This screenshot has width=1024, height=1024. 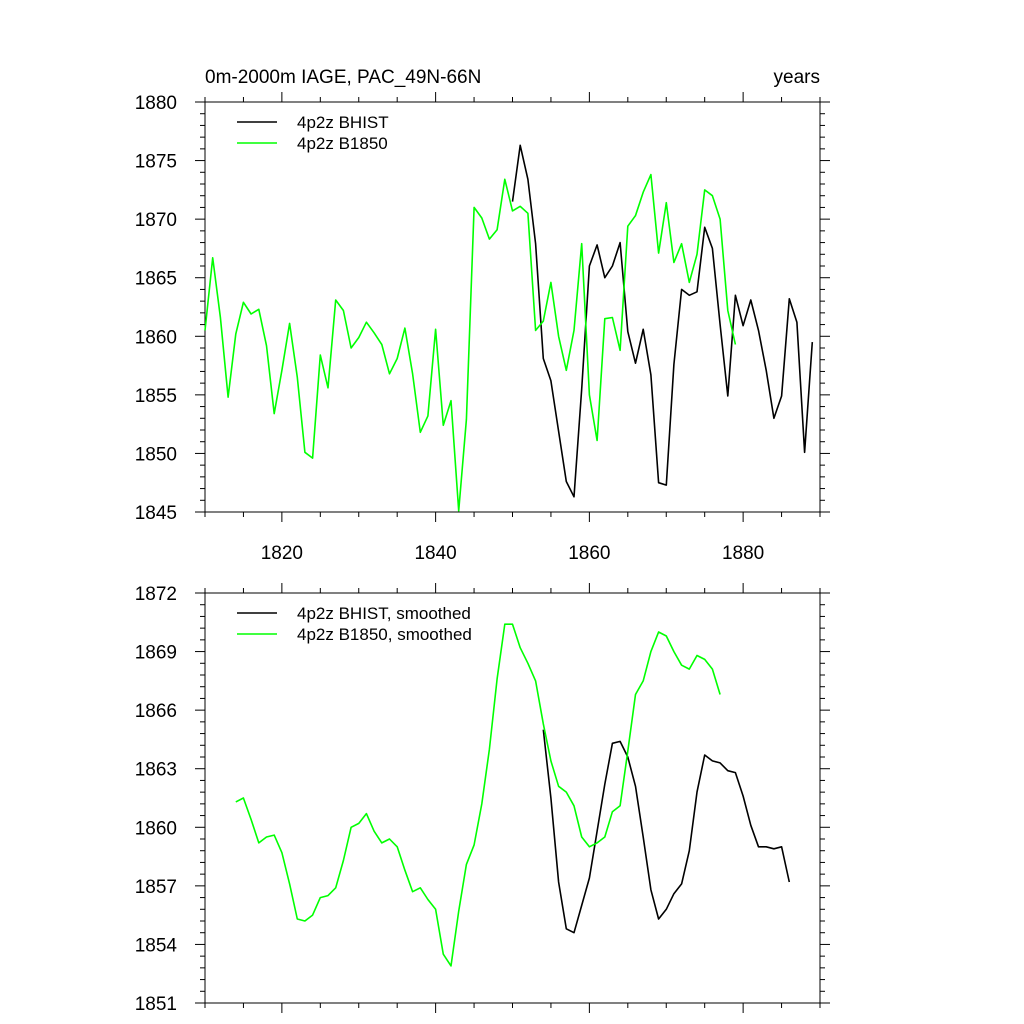 I want to click on y-tick-label: 1865, so click(x=156, y=279).